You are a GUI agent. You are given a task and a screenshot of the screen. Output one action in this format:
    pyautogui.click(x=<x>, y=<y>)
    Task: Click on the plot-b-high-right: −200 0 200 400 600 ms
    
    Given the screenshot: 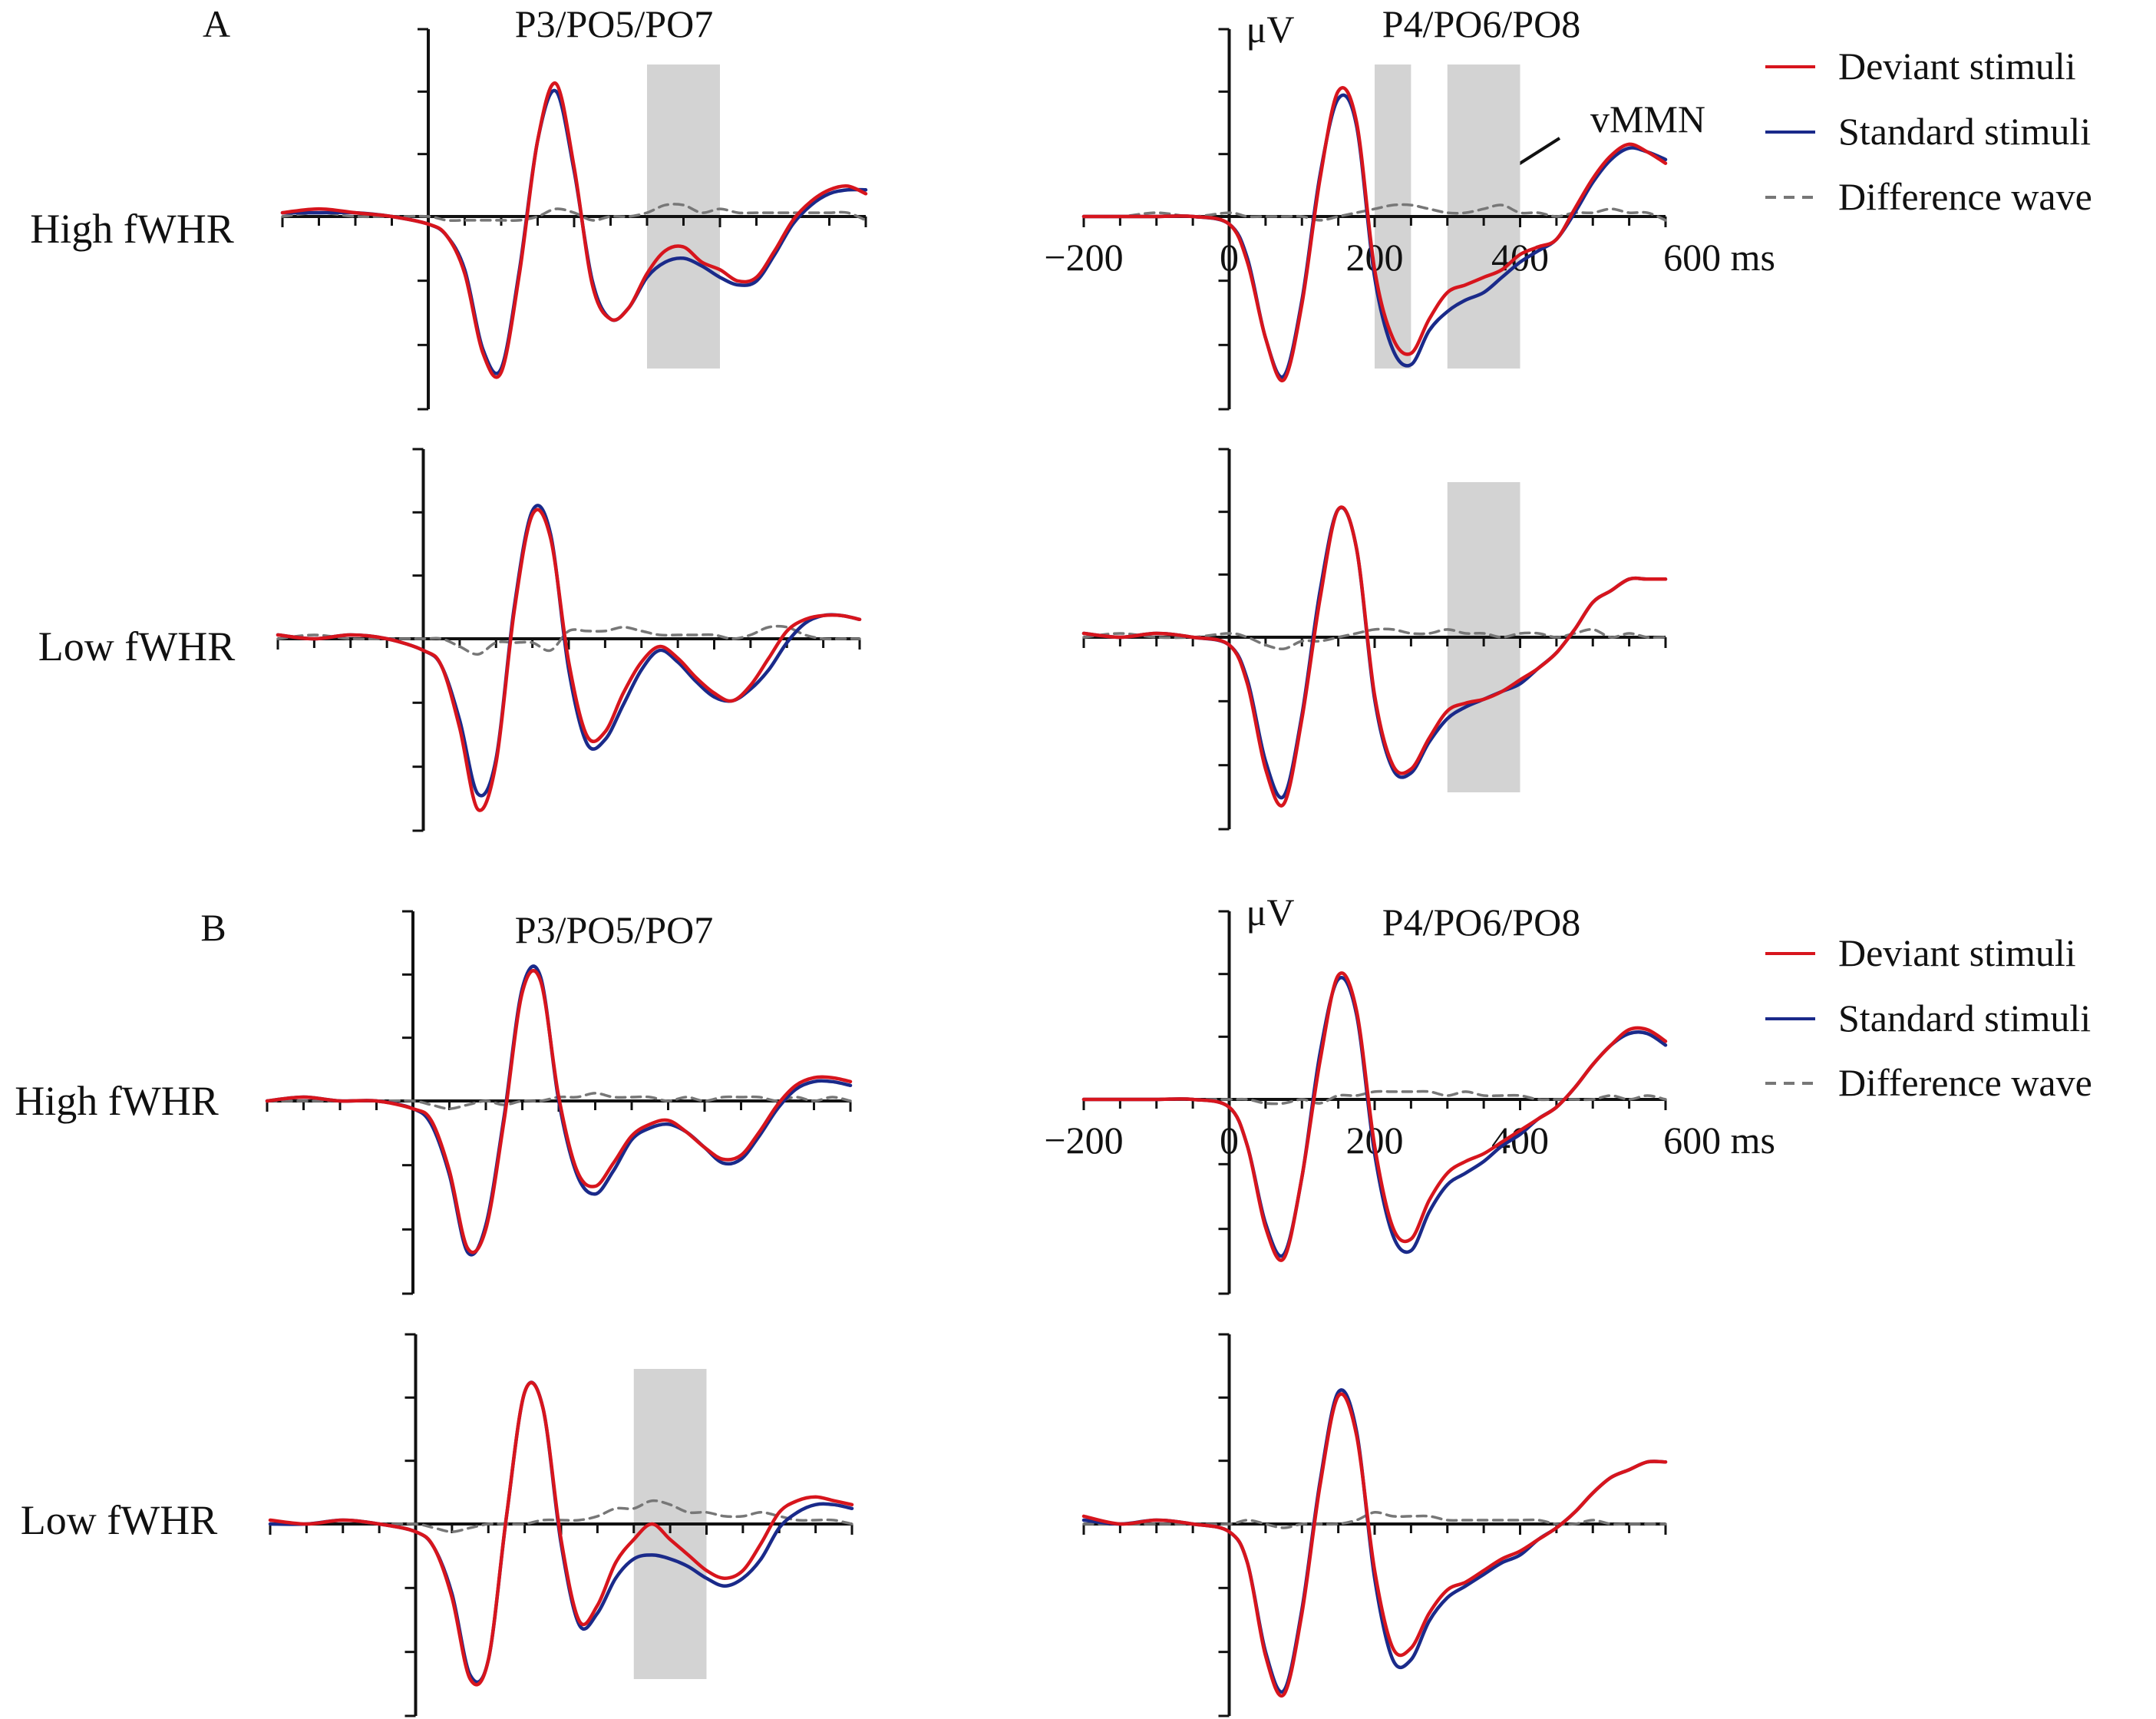 What is the action you would take?
    pyautogui.click(x=1409, y=1102)
    